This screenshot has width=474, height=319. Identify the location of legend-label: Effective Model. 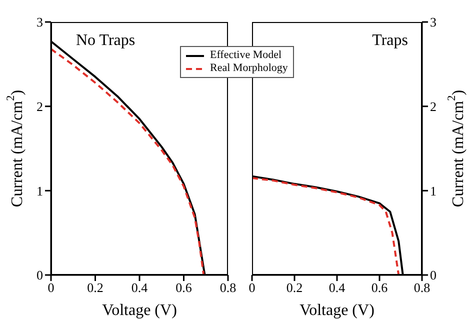
(246, 55).